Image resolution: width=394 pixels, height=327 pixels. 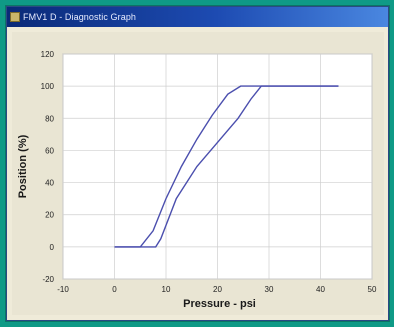 I want to click on y-tick-label: 20, so click(x=49, y=215).